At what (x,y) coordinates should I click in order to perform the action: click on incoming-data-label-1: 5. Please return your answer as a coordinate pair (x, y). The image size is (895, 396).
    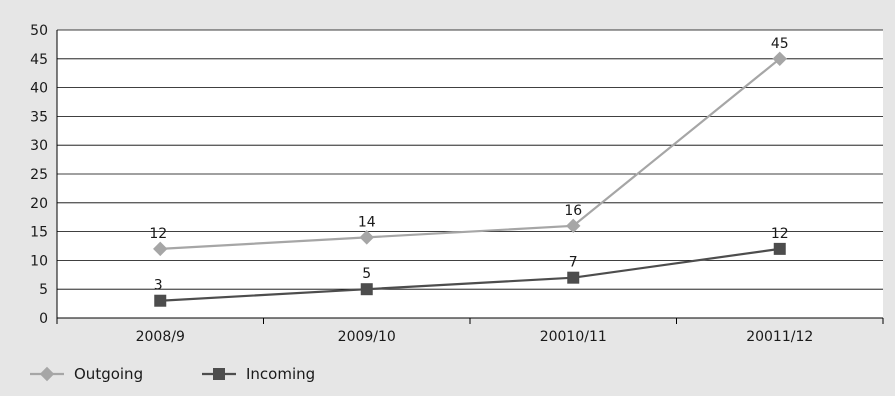
    Looking at the image, I should click on (366, 274).